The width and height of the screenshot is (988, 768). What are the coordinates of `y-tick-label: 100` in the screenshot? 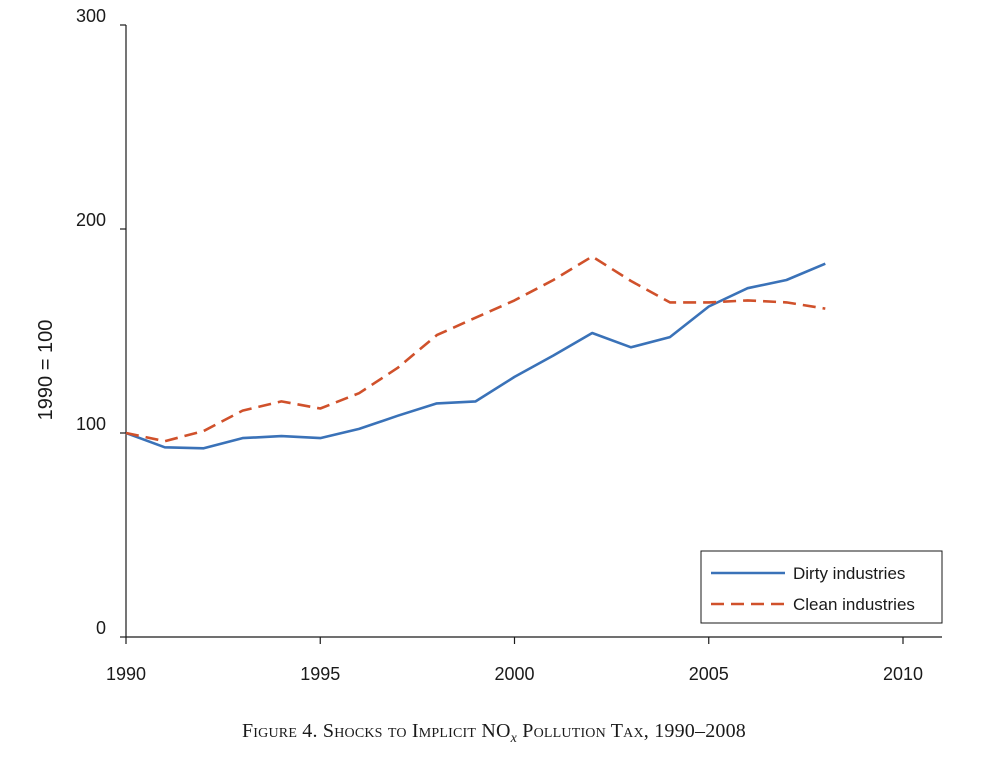 It's located at (91, 424).